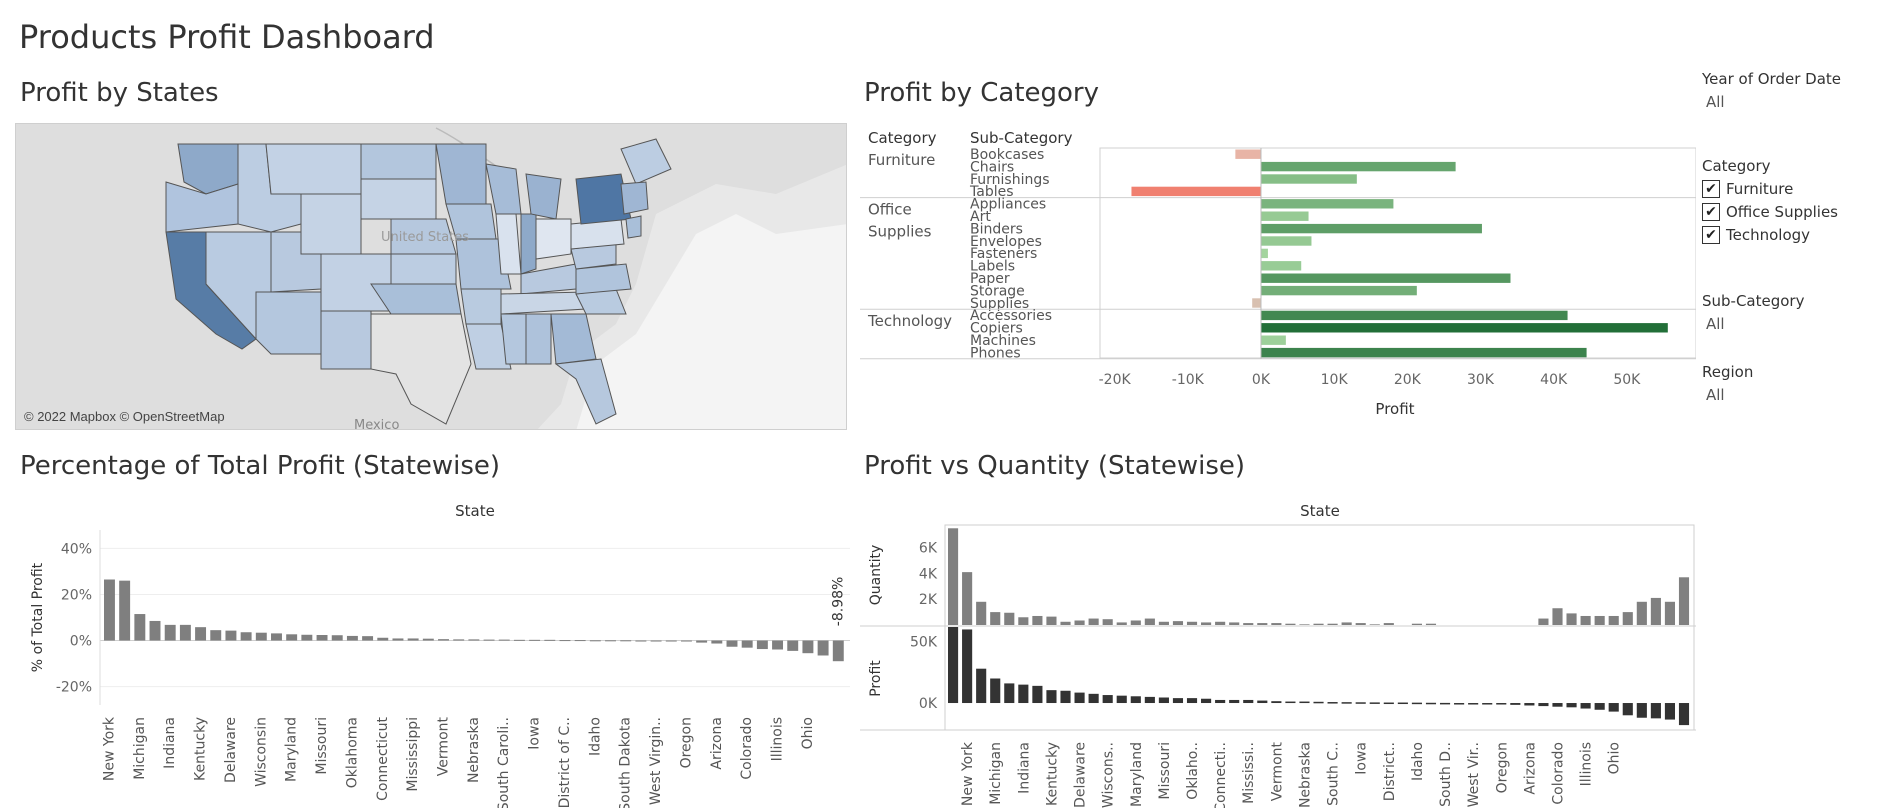 The height and width of the screenshot is (808, 1880). Describe the element at coordinates (1790, 211) in the screenshot. I see `category-option-office-supplies: ✔ Office Supplies` at that location.